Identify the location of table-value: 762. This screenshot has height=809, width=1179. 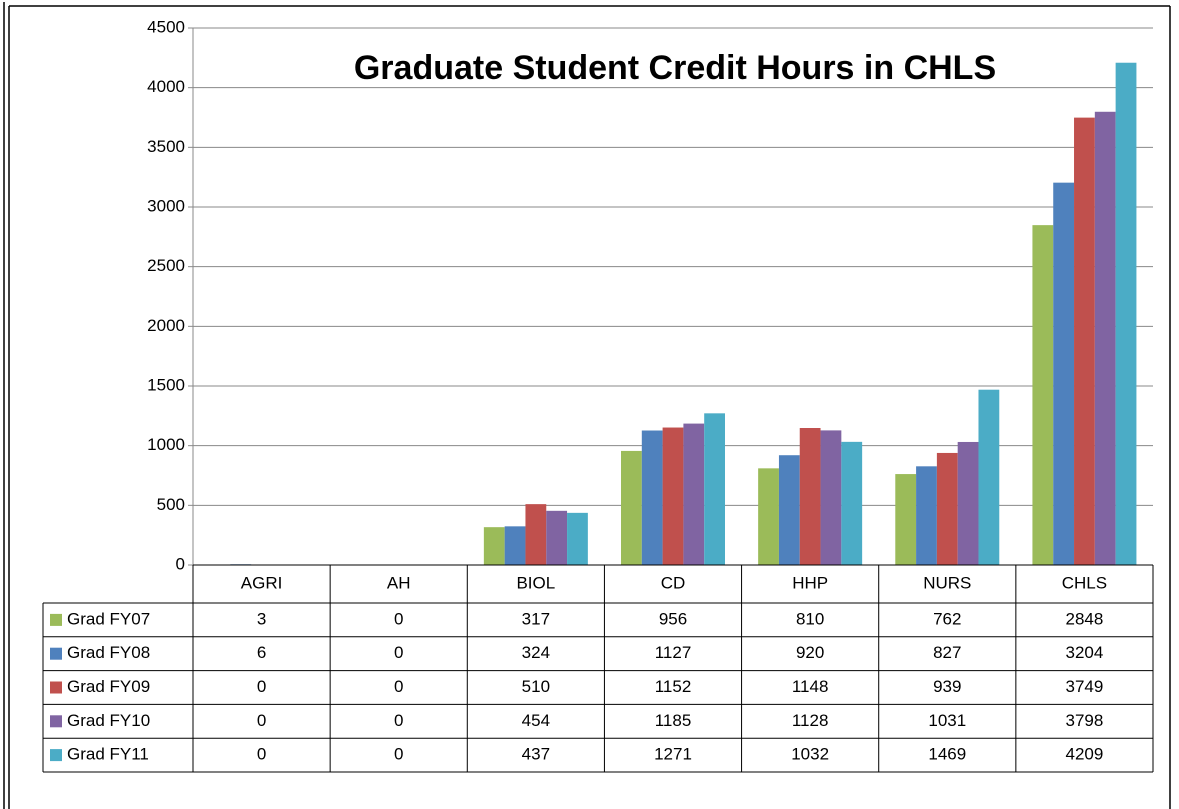
(947, 618).